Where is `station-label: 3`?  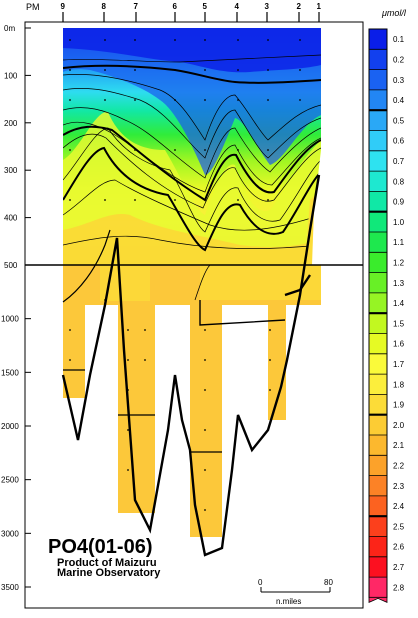
station-label: 3 is located at coordinates (267, 6).